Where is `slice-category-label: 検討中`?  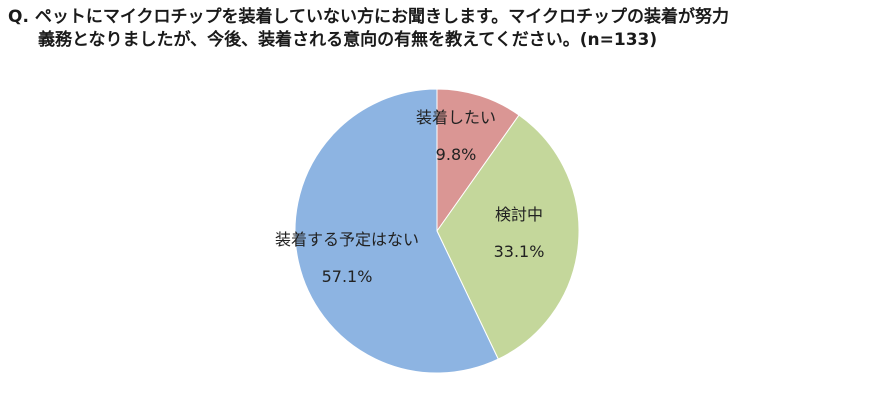 slice-category-label: 検討中 is located at coordinates (519, 214).